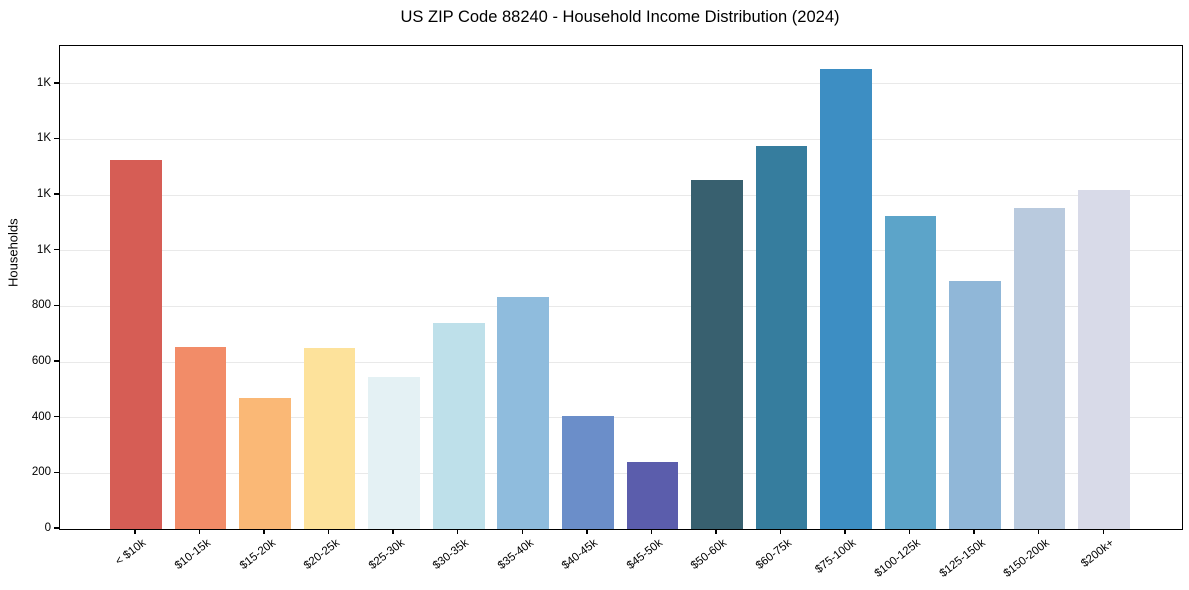  I want to click on bar-25-30k, so click(394, 453).